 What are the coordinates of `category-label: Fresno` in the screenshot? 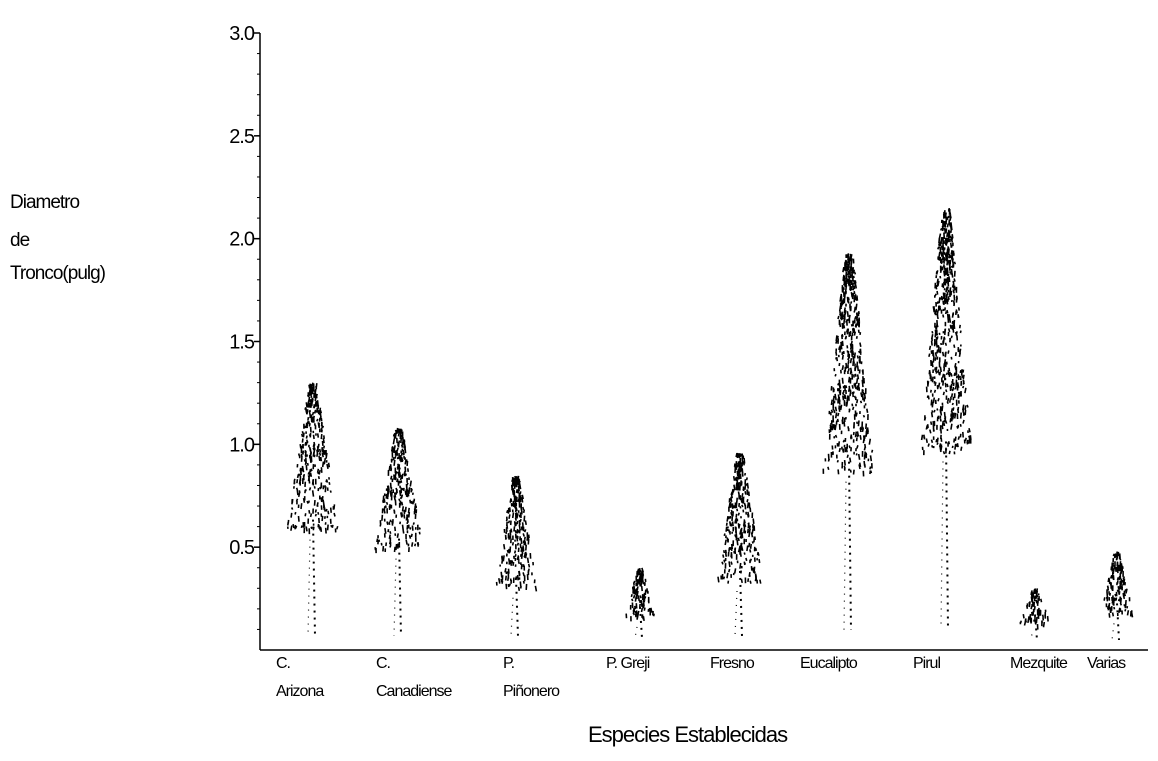 It's located at (732, 663).